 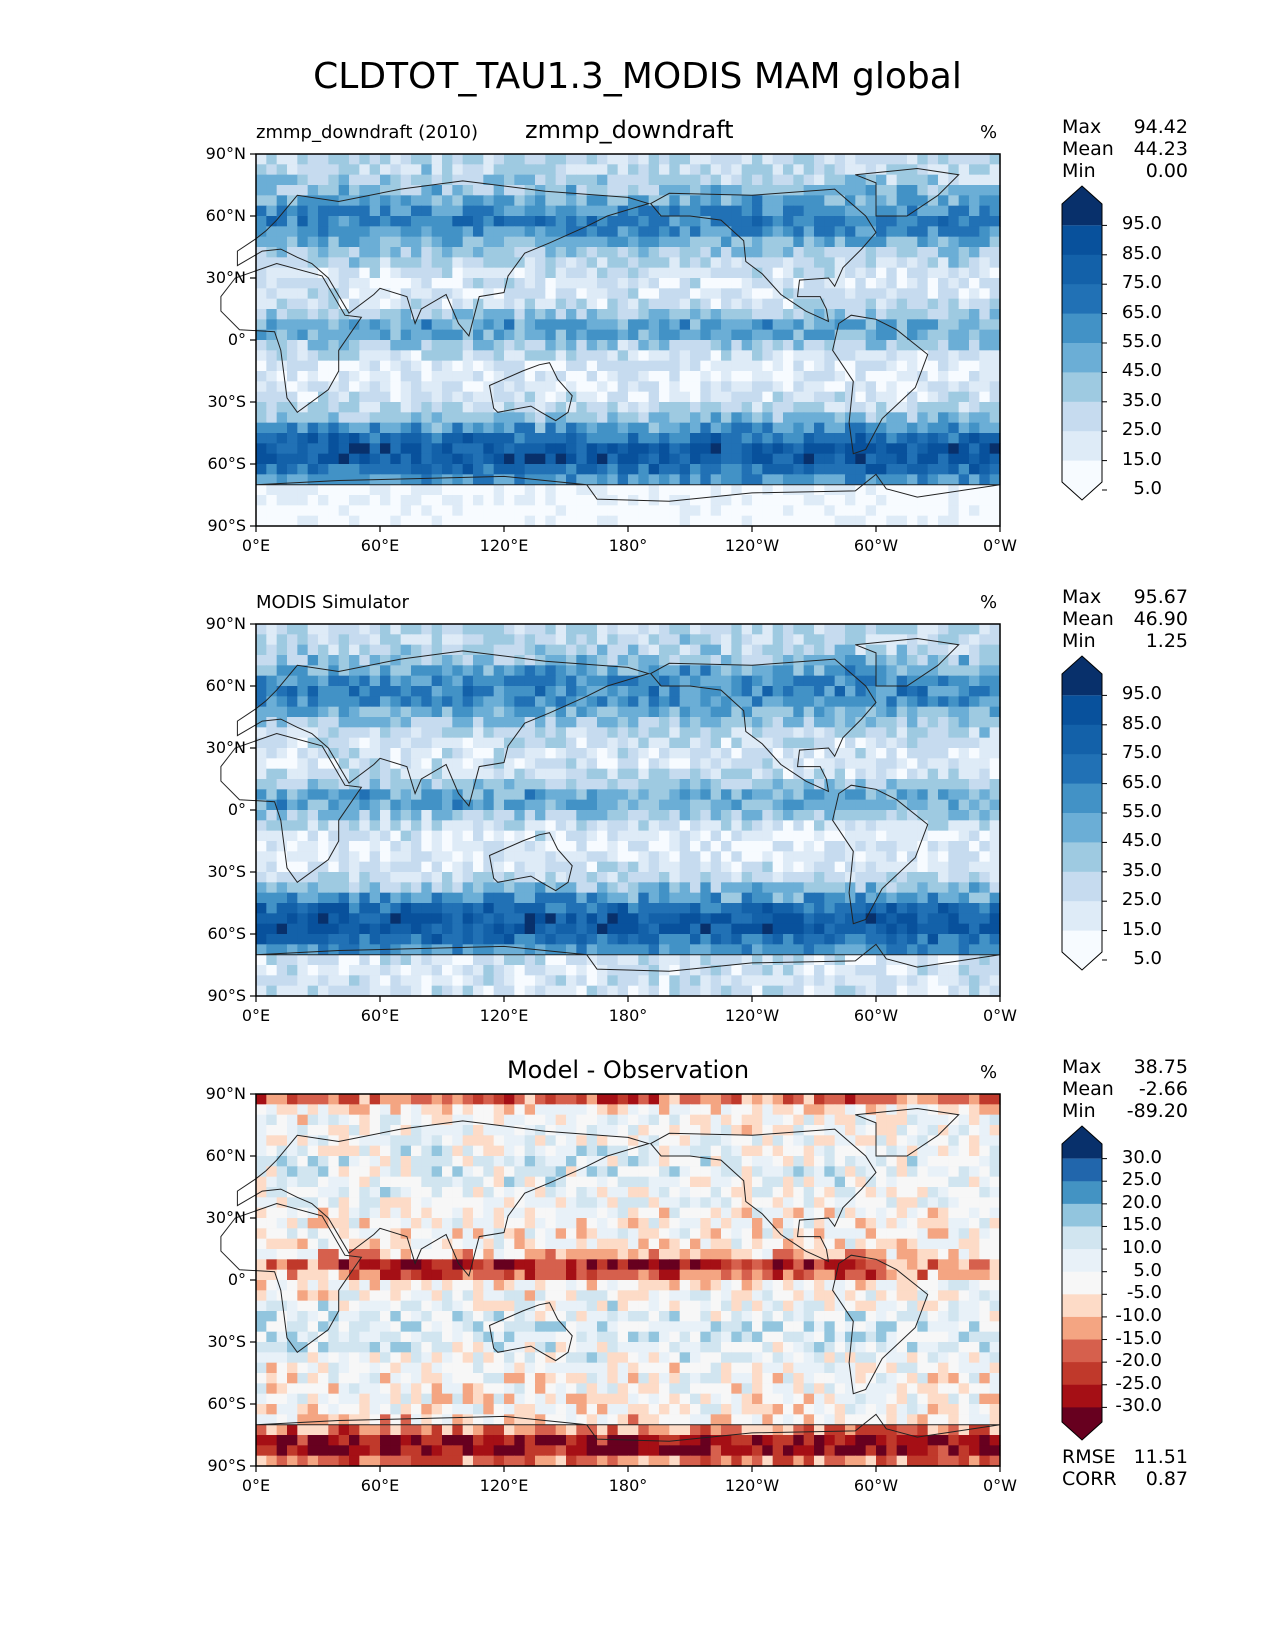 What do you see at coordinates (1138, 1406) in the screenshot?
I see `colorbar-tick-label: -30.0` at bounding box center [1138, 1406].